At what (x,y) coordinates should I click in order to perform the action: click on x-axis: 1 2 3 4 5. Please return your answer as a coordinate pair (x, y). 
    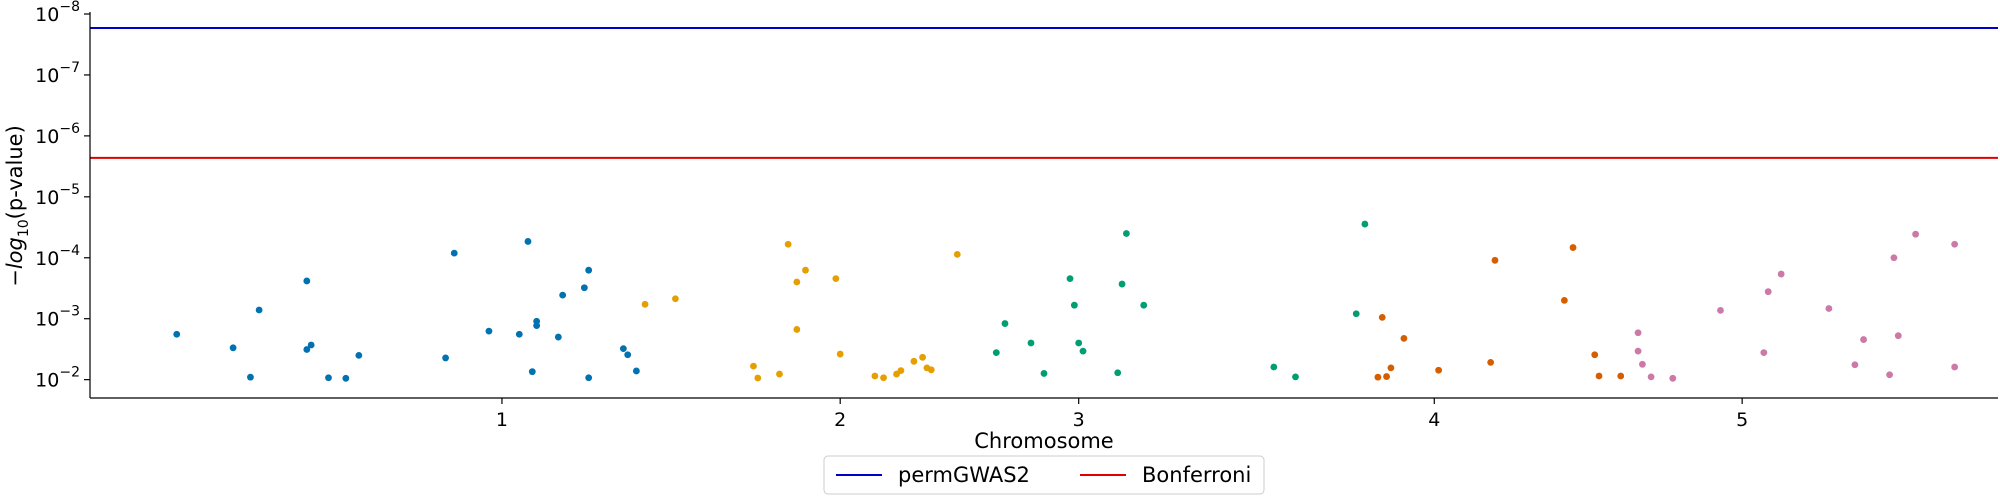
    Looking at the image, I should click on (1044, 414).